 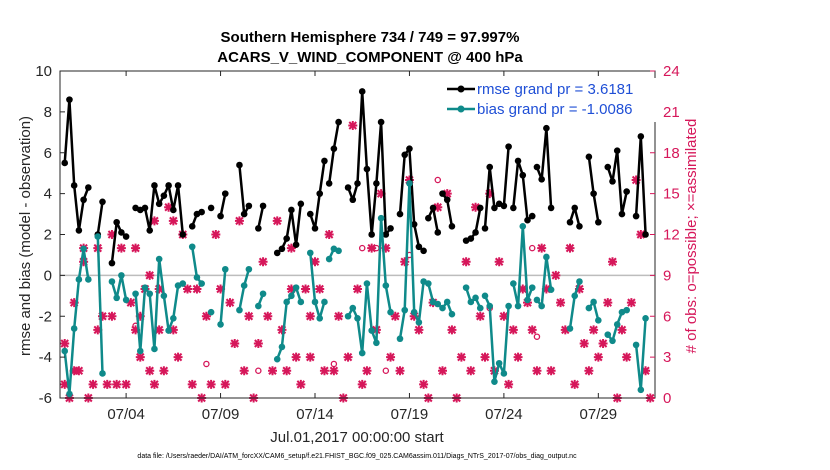 What do you see at coordinates (357, 437) in the screenshot?
I see `x-axis-label: Jul.01,2017 00:00:00 start` at bounding box center [357, 437].